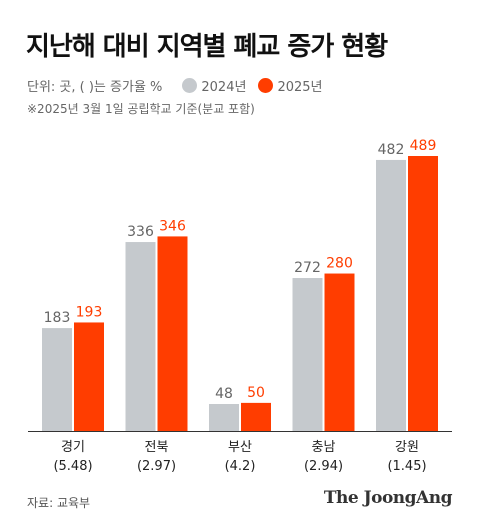  Describe the element at coordinates (89, 312) in the screenshot. I see `data-label-2025-1: 193` at that location.